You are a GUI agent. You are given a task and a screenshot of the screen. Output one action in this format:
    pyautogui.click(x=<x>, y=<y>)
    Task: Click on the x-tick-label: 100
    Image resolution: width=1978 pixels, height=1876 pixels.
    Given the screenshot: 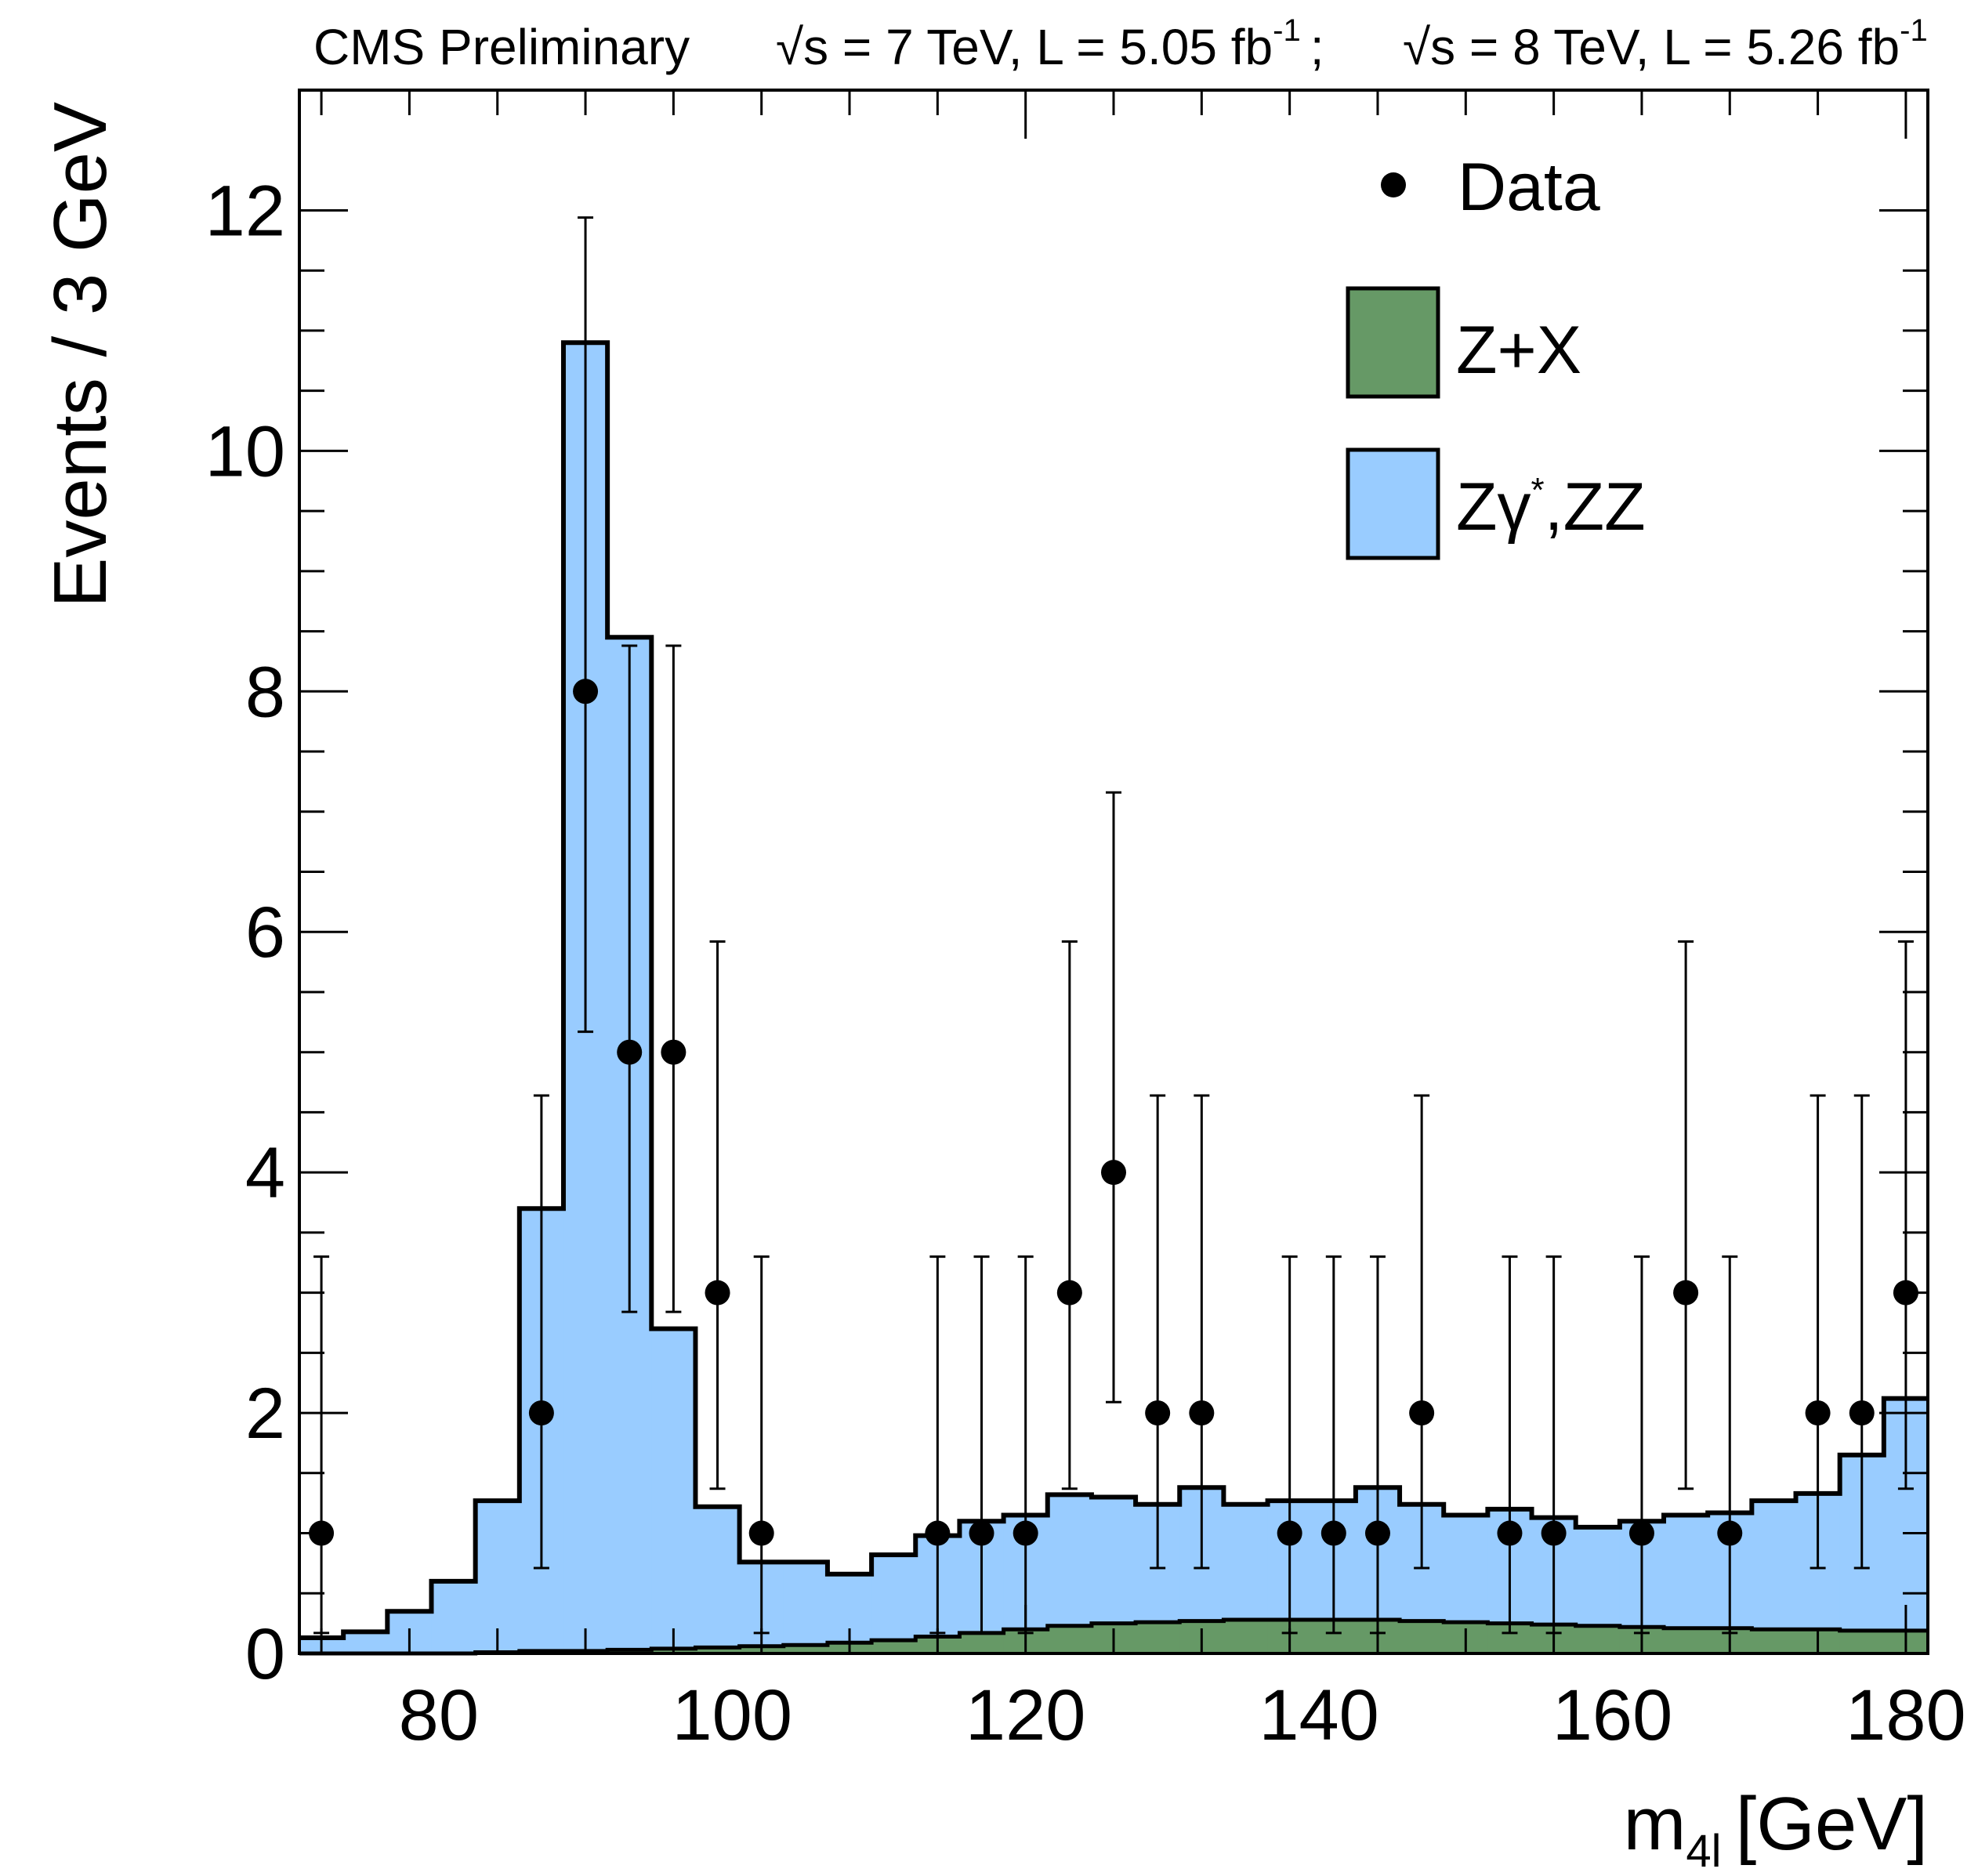 What is the action you would take?
    pyautogui.click(x=732, y=1715)
    